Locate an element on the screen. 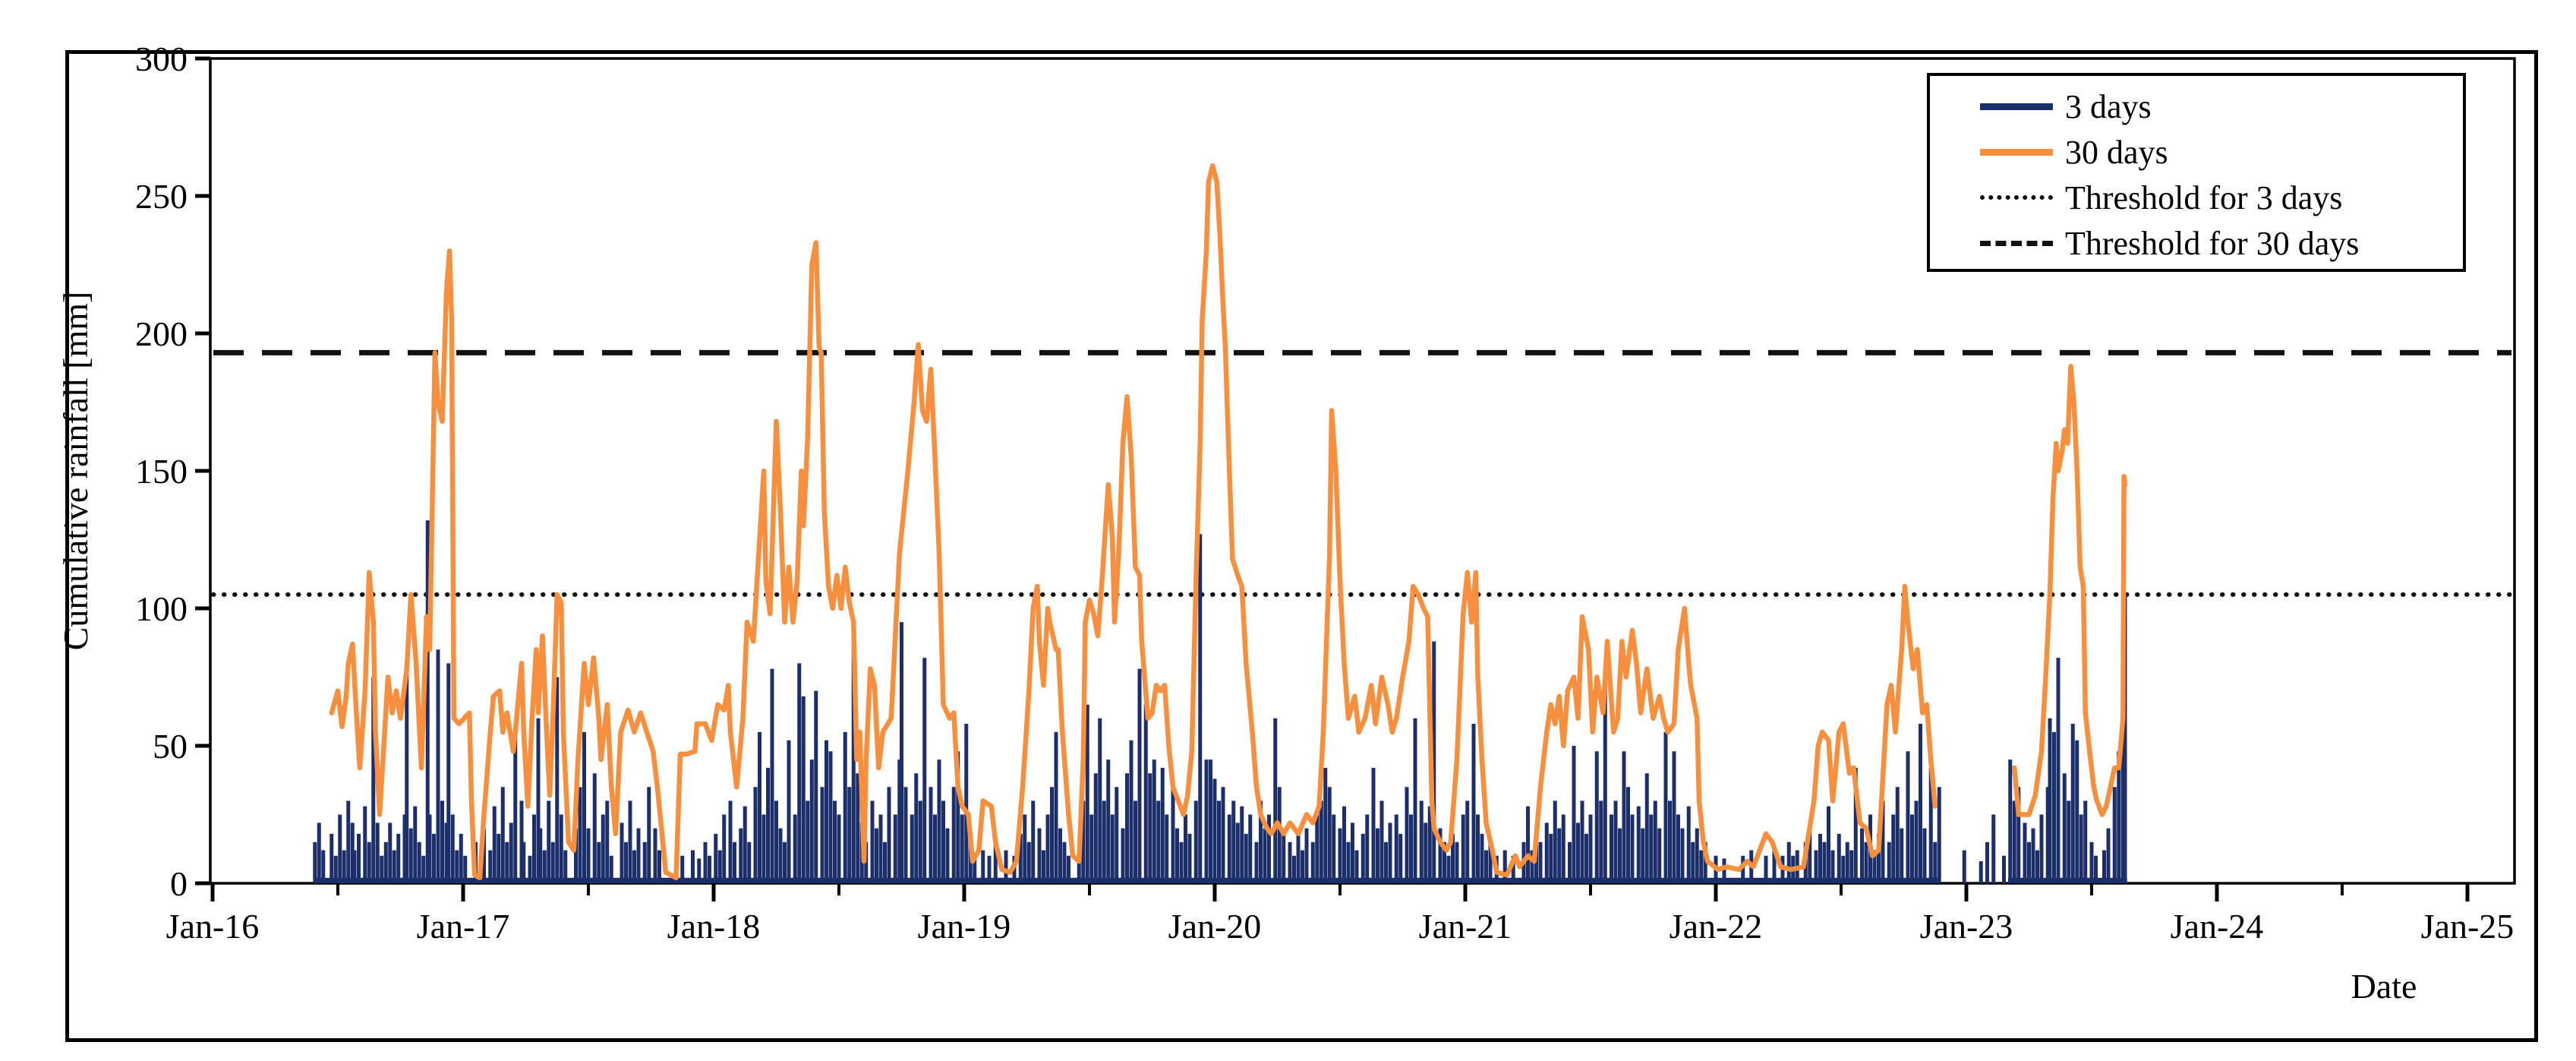 The height and width of the screenshot is (1061, 2576). x-tick-label: Jan-16 is located at coordinates (213, 926).